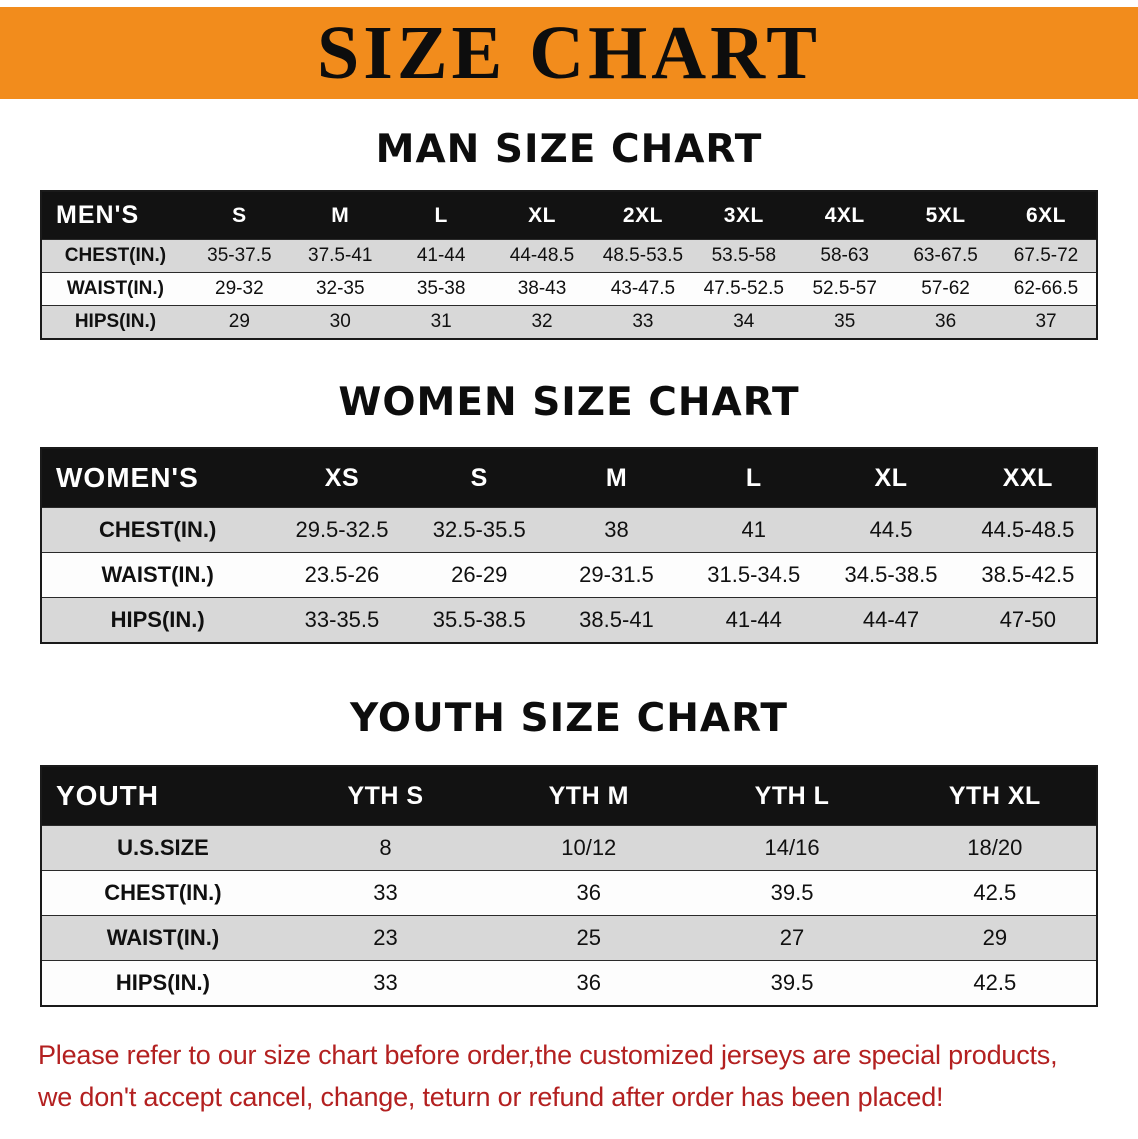  I want to click on table-cell: 18/20, so click(995, 848).